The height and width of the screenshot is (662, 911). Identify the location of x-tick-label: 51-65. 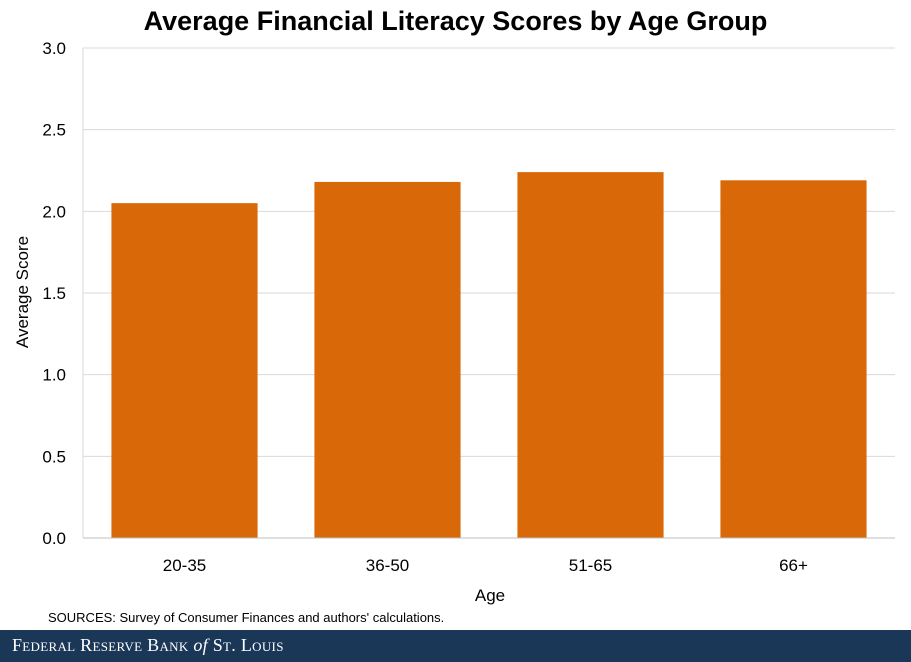
(590, 565).